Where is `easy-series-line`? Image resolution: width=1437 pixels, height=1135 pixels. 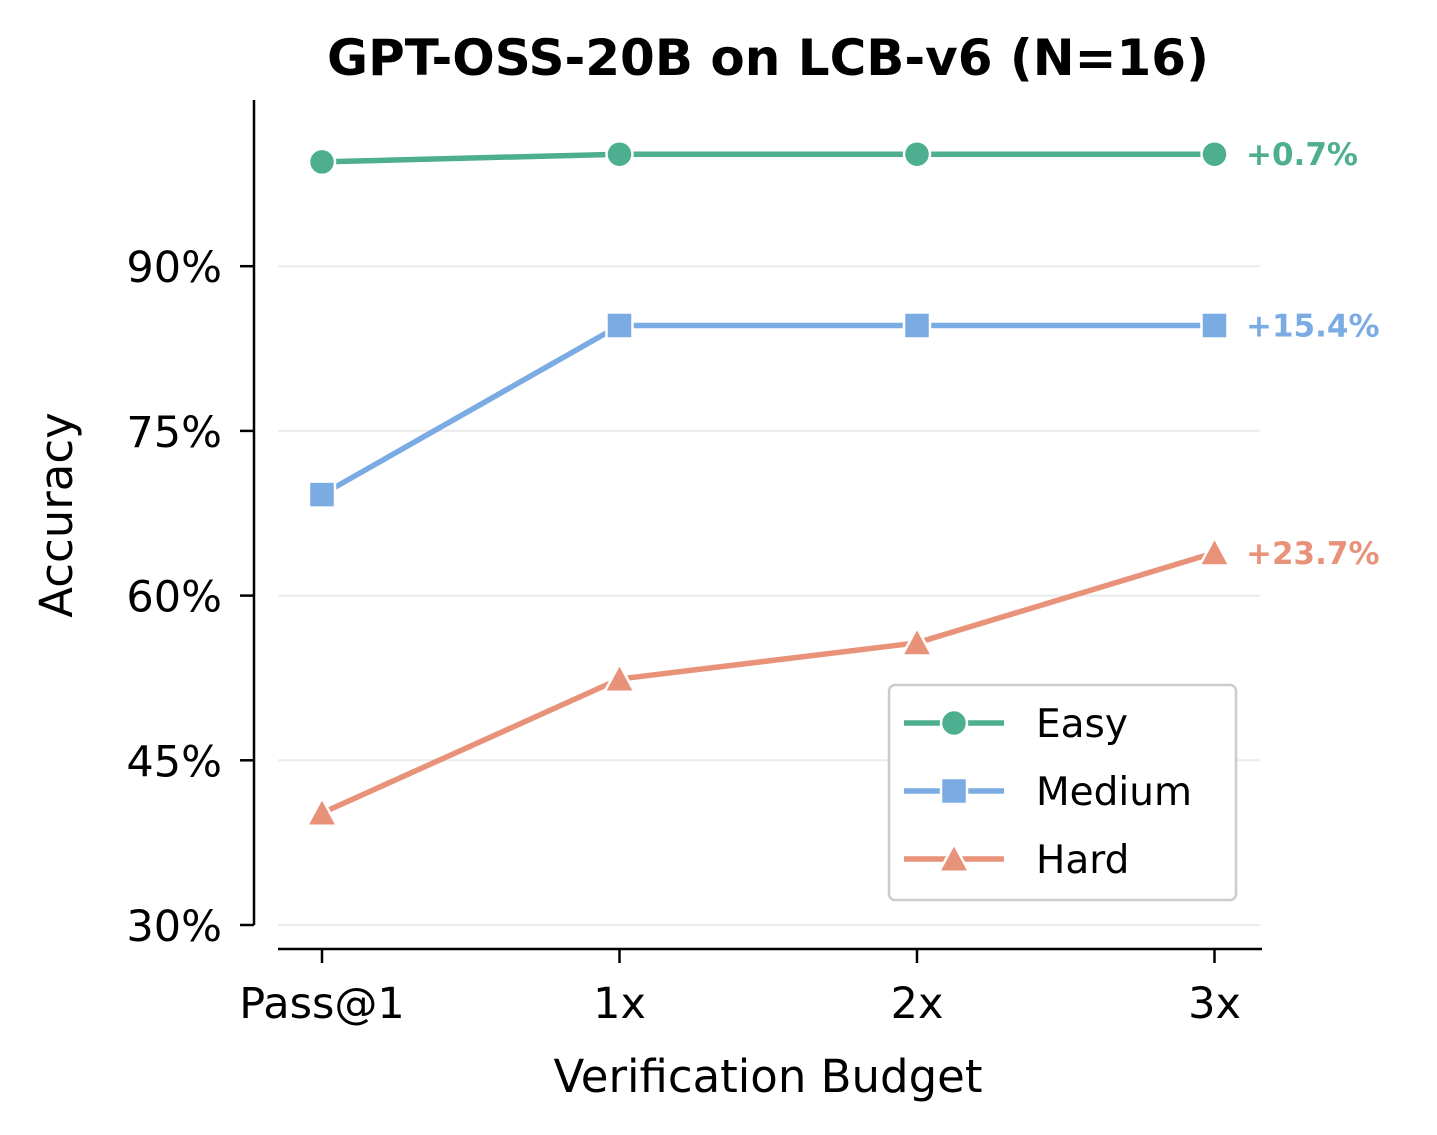 easy-series-line is located at coordinates (768, 158).